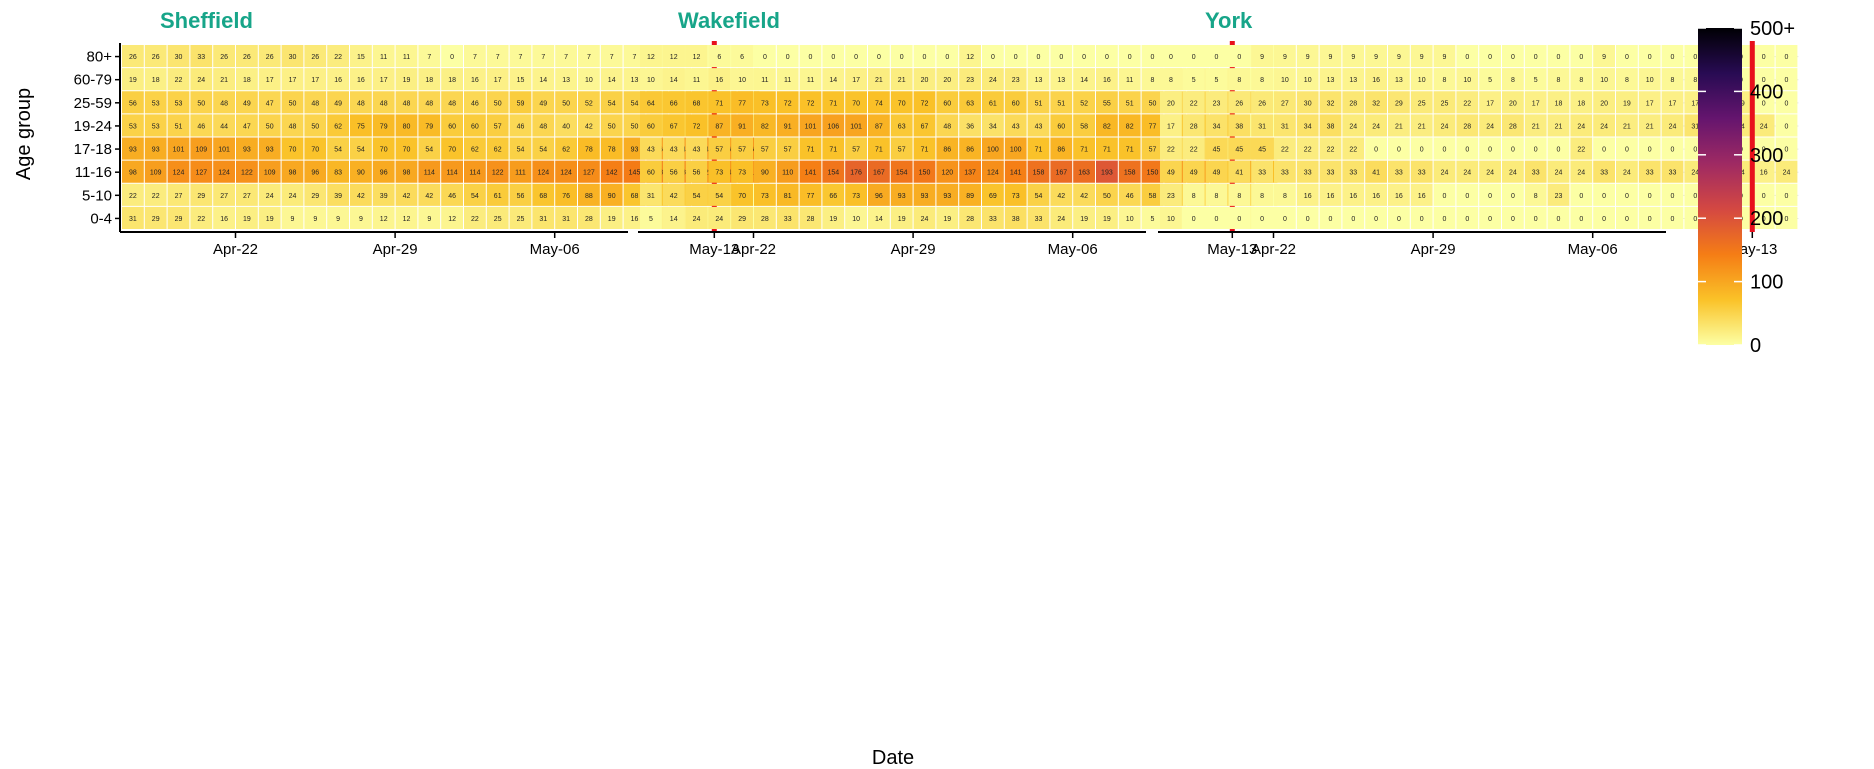  What do you see at coordinates (1217, 103) in the screenshot?
I see `cell-label: 23` at bounding box center [1217, 103].